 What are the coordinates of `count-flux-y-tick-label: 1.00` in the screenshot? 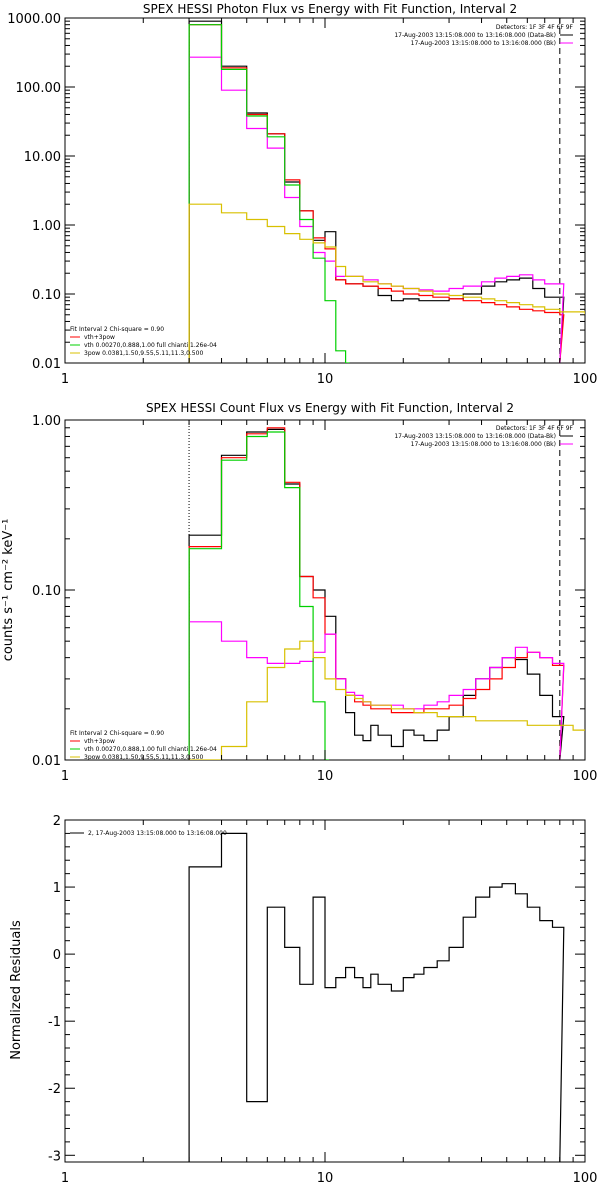 It's located at (46, 421).